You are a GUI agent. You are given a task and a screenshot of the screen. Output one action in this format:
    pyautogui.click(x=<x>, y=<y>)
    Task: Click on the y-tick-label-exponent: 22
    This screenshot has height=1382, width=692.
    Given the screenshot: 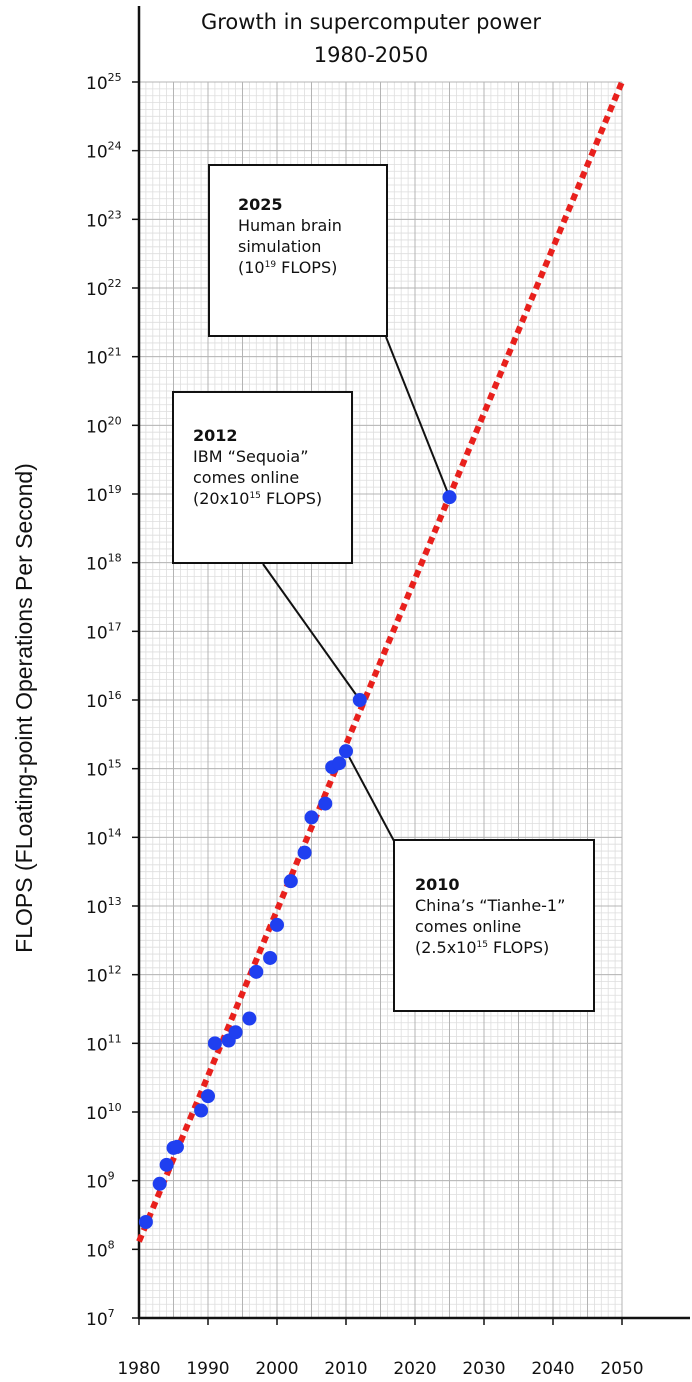 What is the action you would take?
    pyautogui.click(x=115, y=283)
    